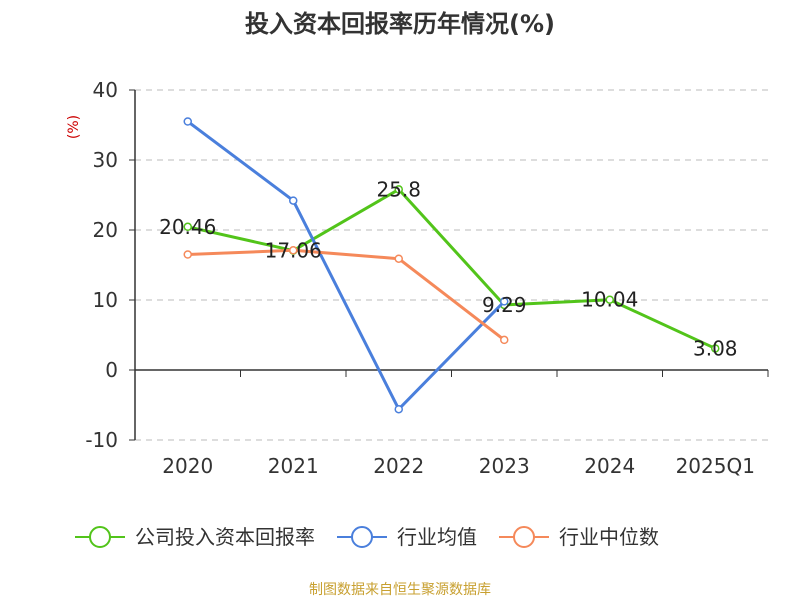 The height and width of the screenshot is (600, 800). What do you see at coordinates (293, 466) in the screenshot?
I see `x-tick-label: 2021` at bounding box center [293, 466].